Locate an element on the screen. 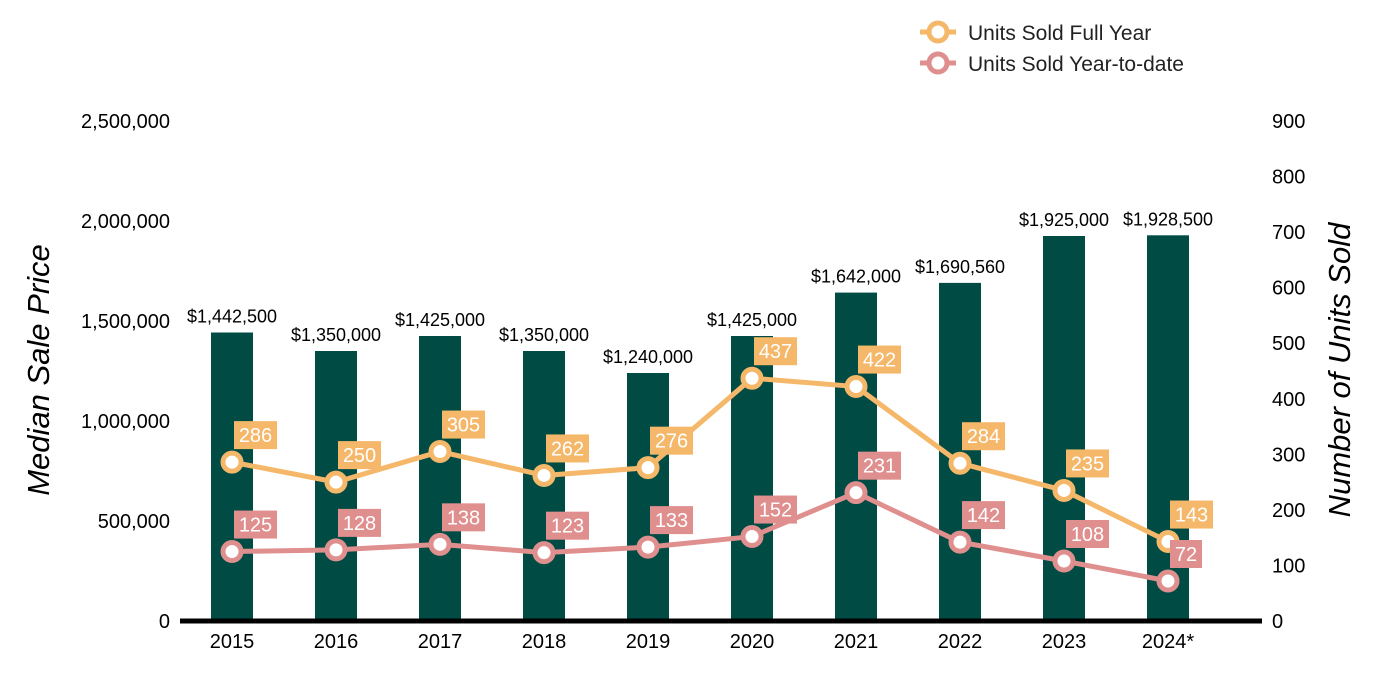 The width and height of the screenshot is (1400, 700). bar-value-label: $1,442,500 is located at coordinates (232, 317).